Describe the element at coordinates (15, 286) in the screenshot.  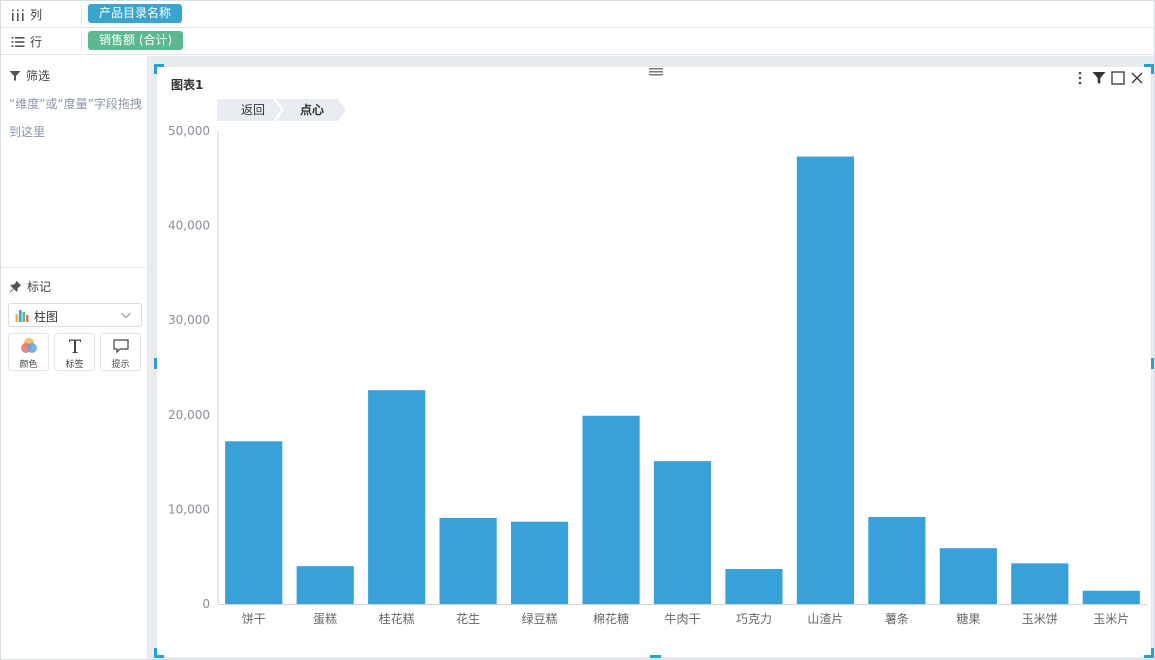
I see `pin-icon` at that location.